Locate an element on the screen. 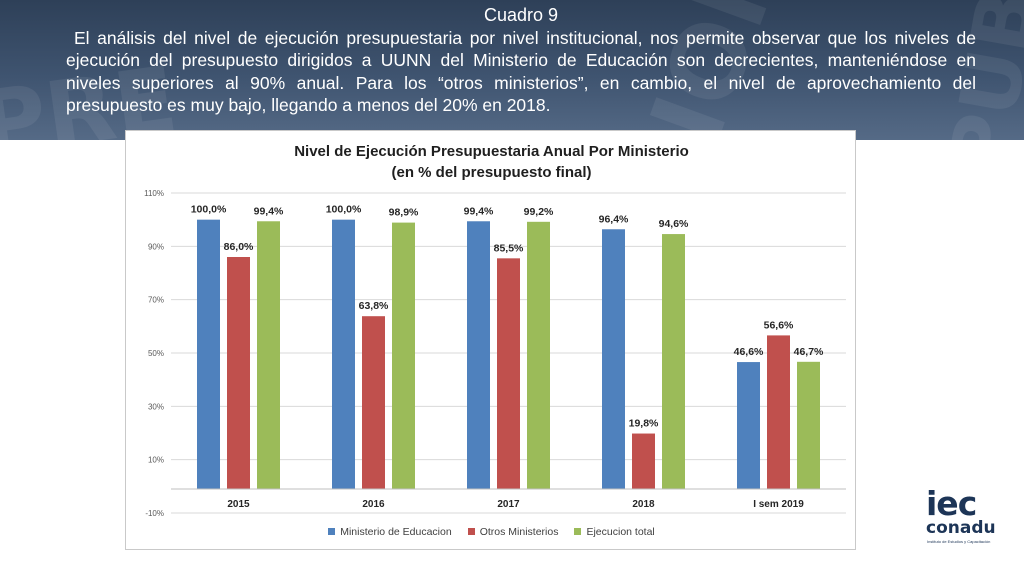 The height and width of the screenshot is (576, 1024). chart-subtitle: (en % del presupuesto final) is located at coordinates (491, 172).